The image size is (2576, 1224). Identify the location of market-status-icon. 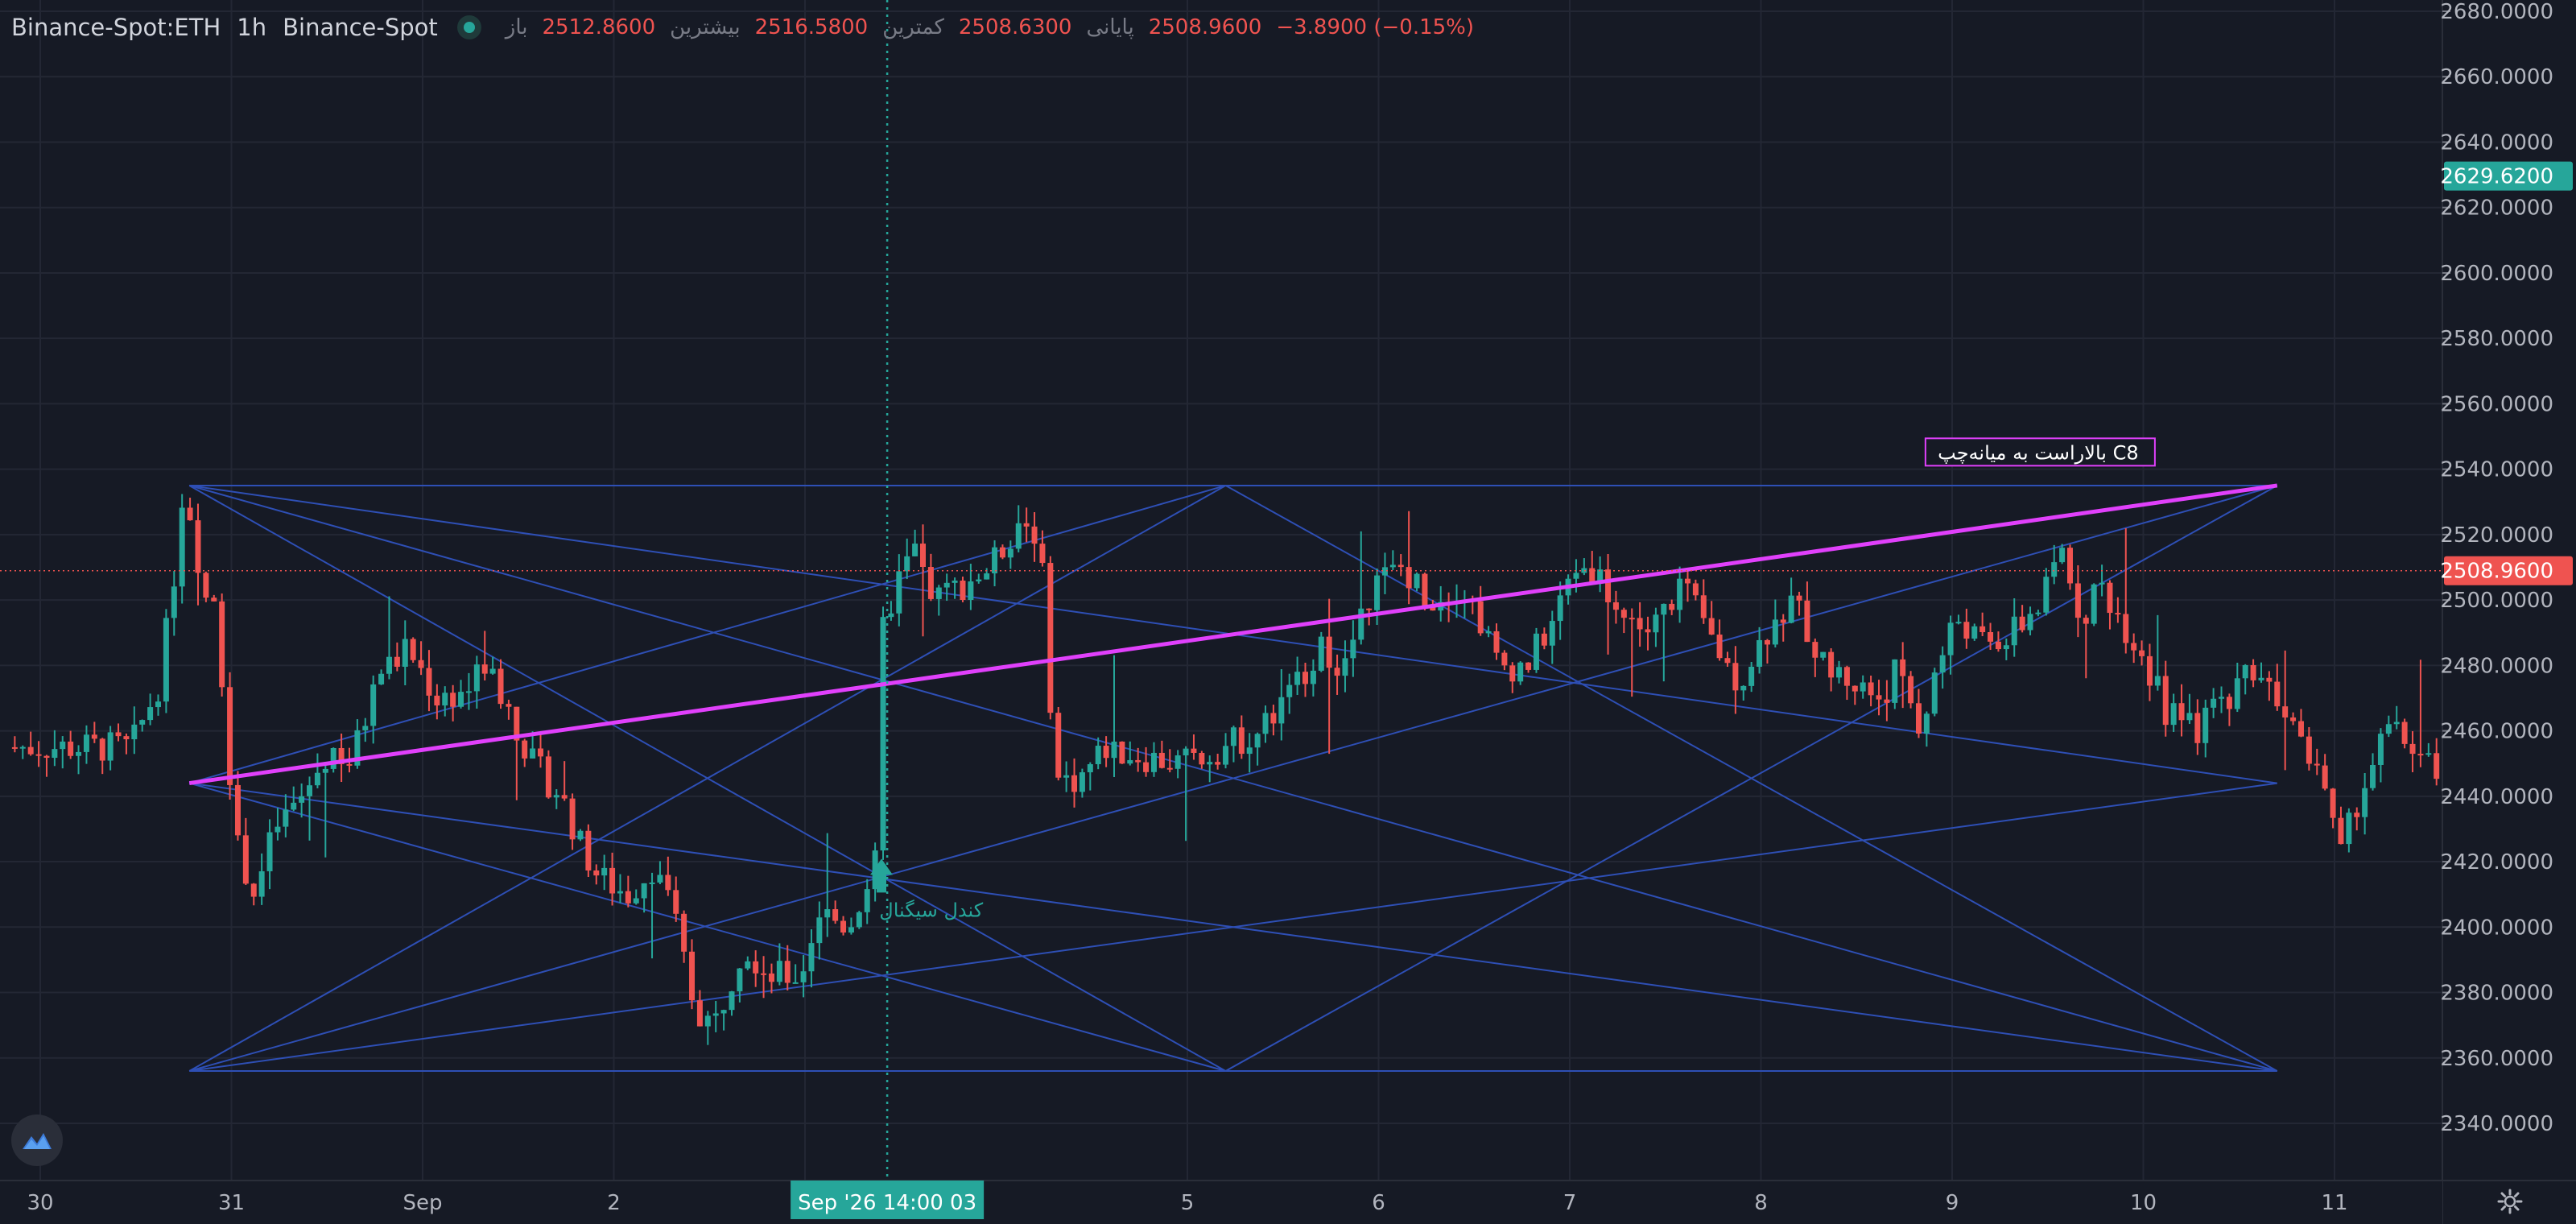
(468, 27).